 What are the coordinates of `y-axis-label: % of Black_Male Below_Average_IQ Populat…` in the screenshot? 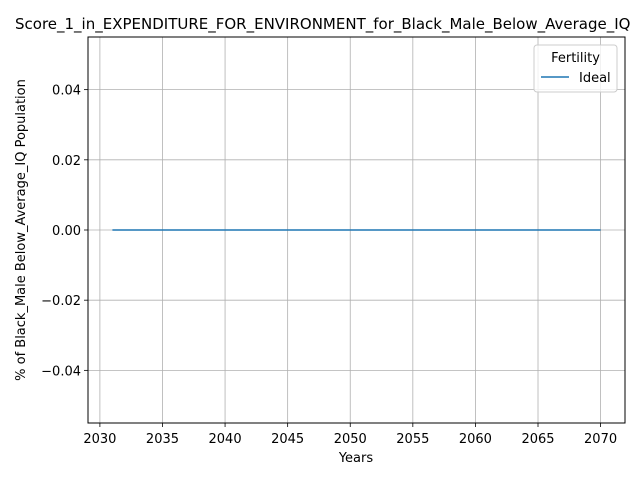 It's located at (21, 230).